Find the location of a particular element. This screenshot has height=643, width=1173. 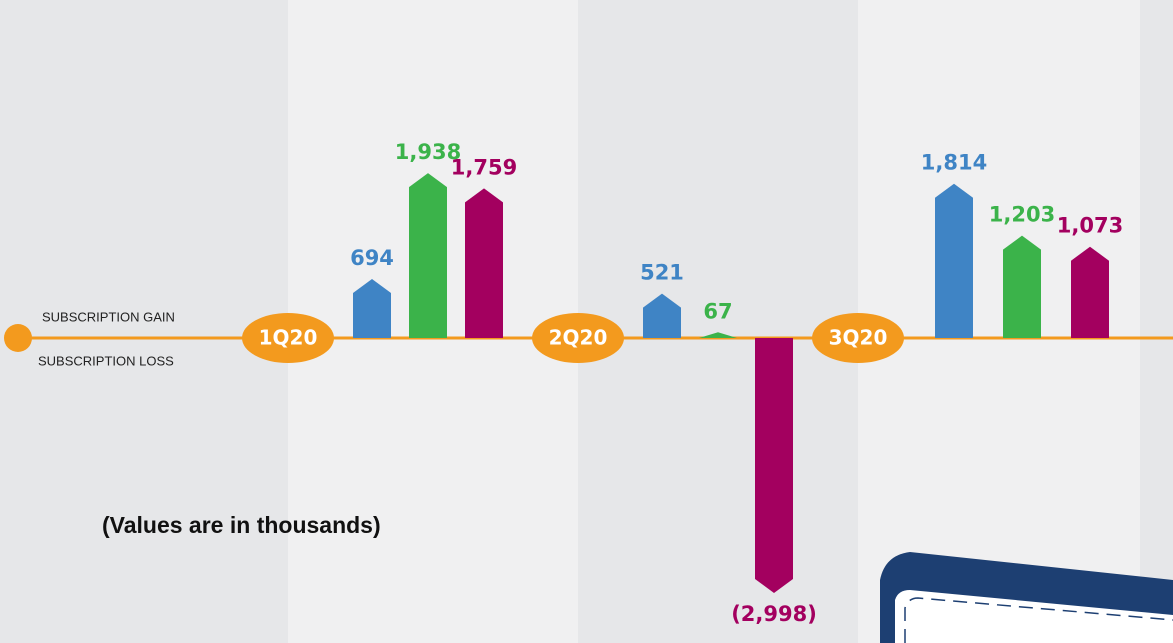

gain-label: SUBSCRIPTION GAIN is located at coordinates (108, 316).